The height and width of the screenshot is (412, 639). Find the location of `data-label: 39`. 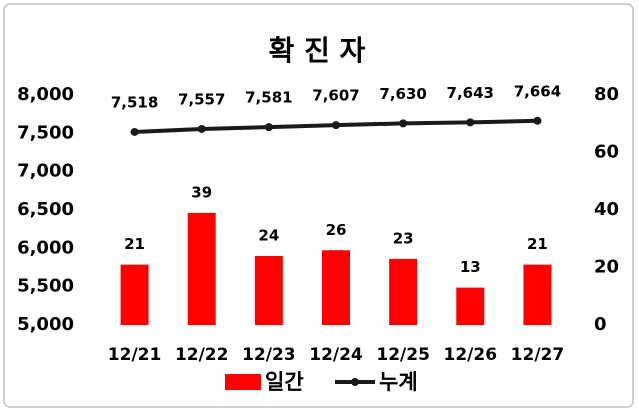

data-label: 39 is located at coordinates (201, 192).